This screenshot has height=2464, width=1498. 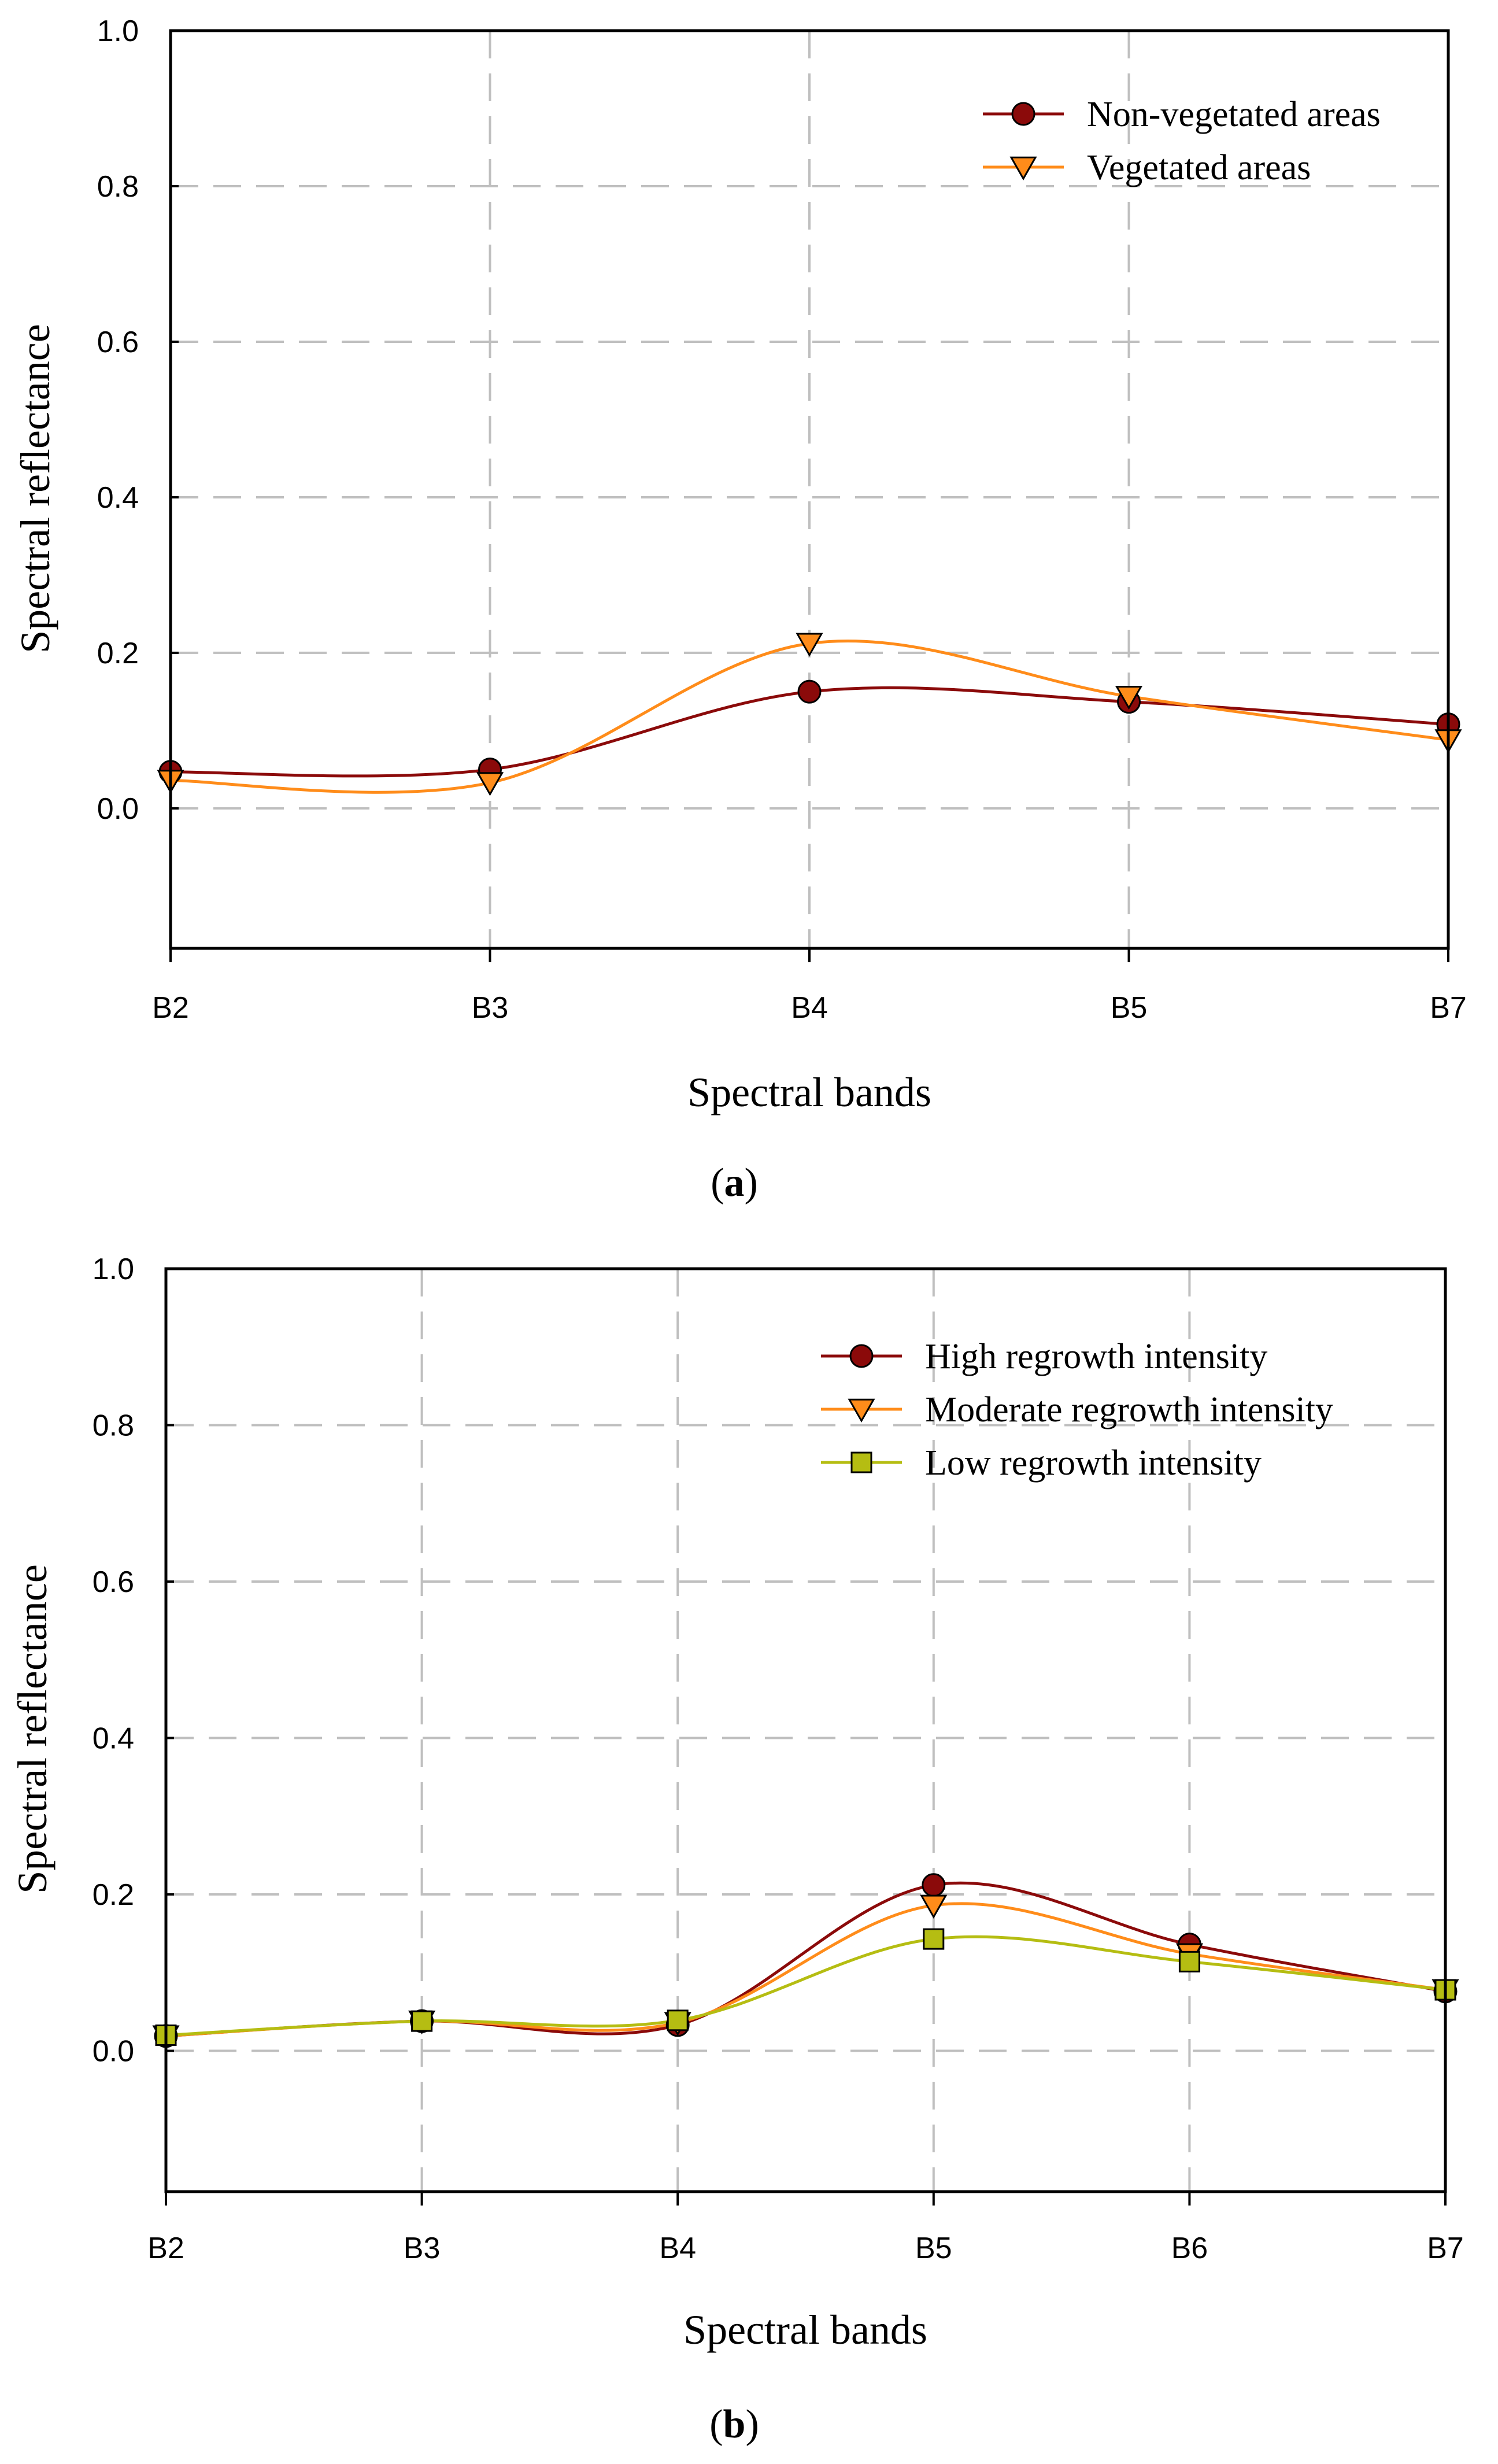 What do you see at coordinates (805, 2330) in the screenshot?
I see `chart-b-x-axis-label: Spectral bands` at bounding box center [805, 2330].